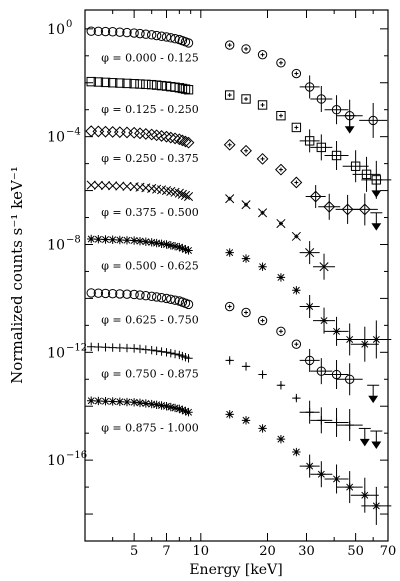 This screenshot has width=400, height=581. I want to click on y-tick-exponent: 0, so click(69, 24).